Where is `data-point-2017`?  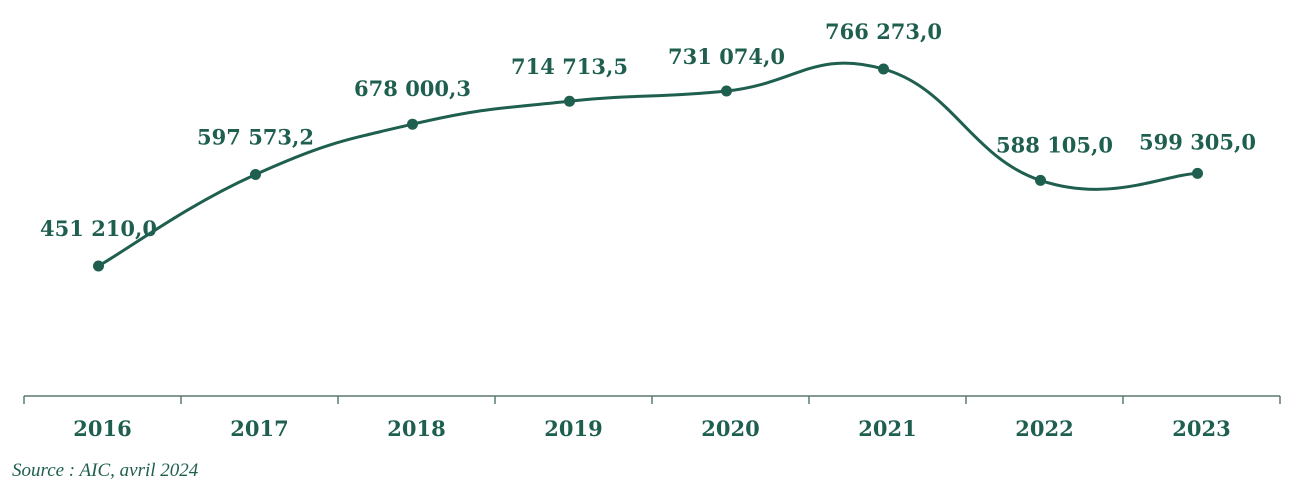
data-point-2017 is located at coordinates (255, 174).